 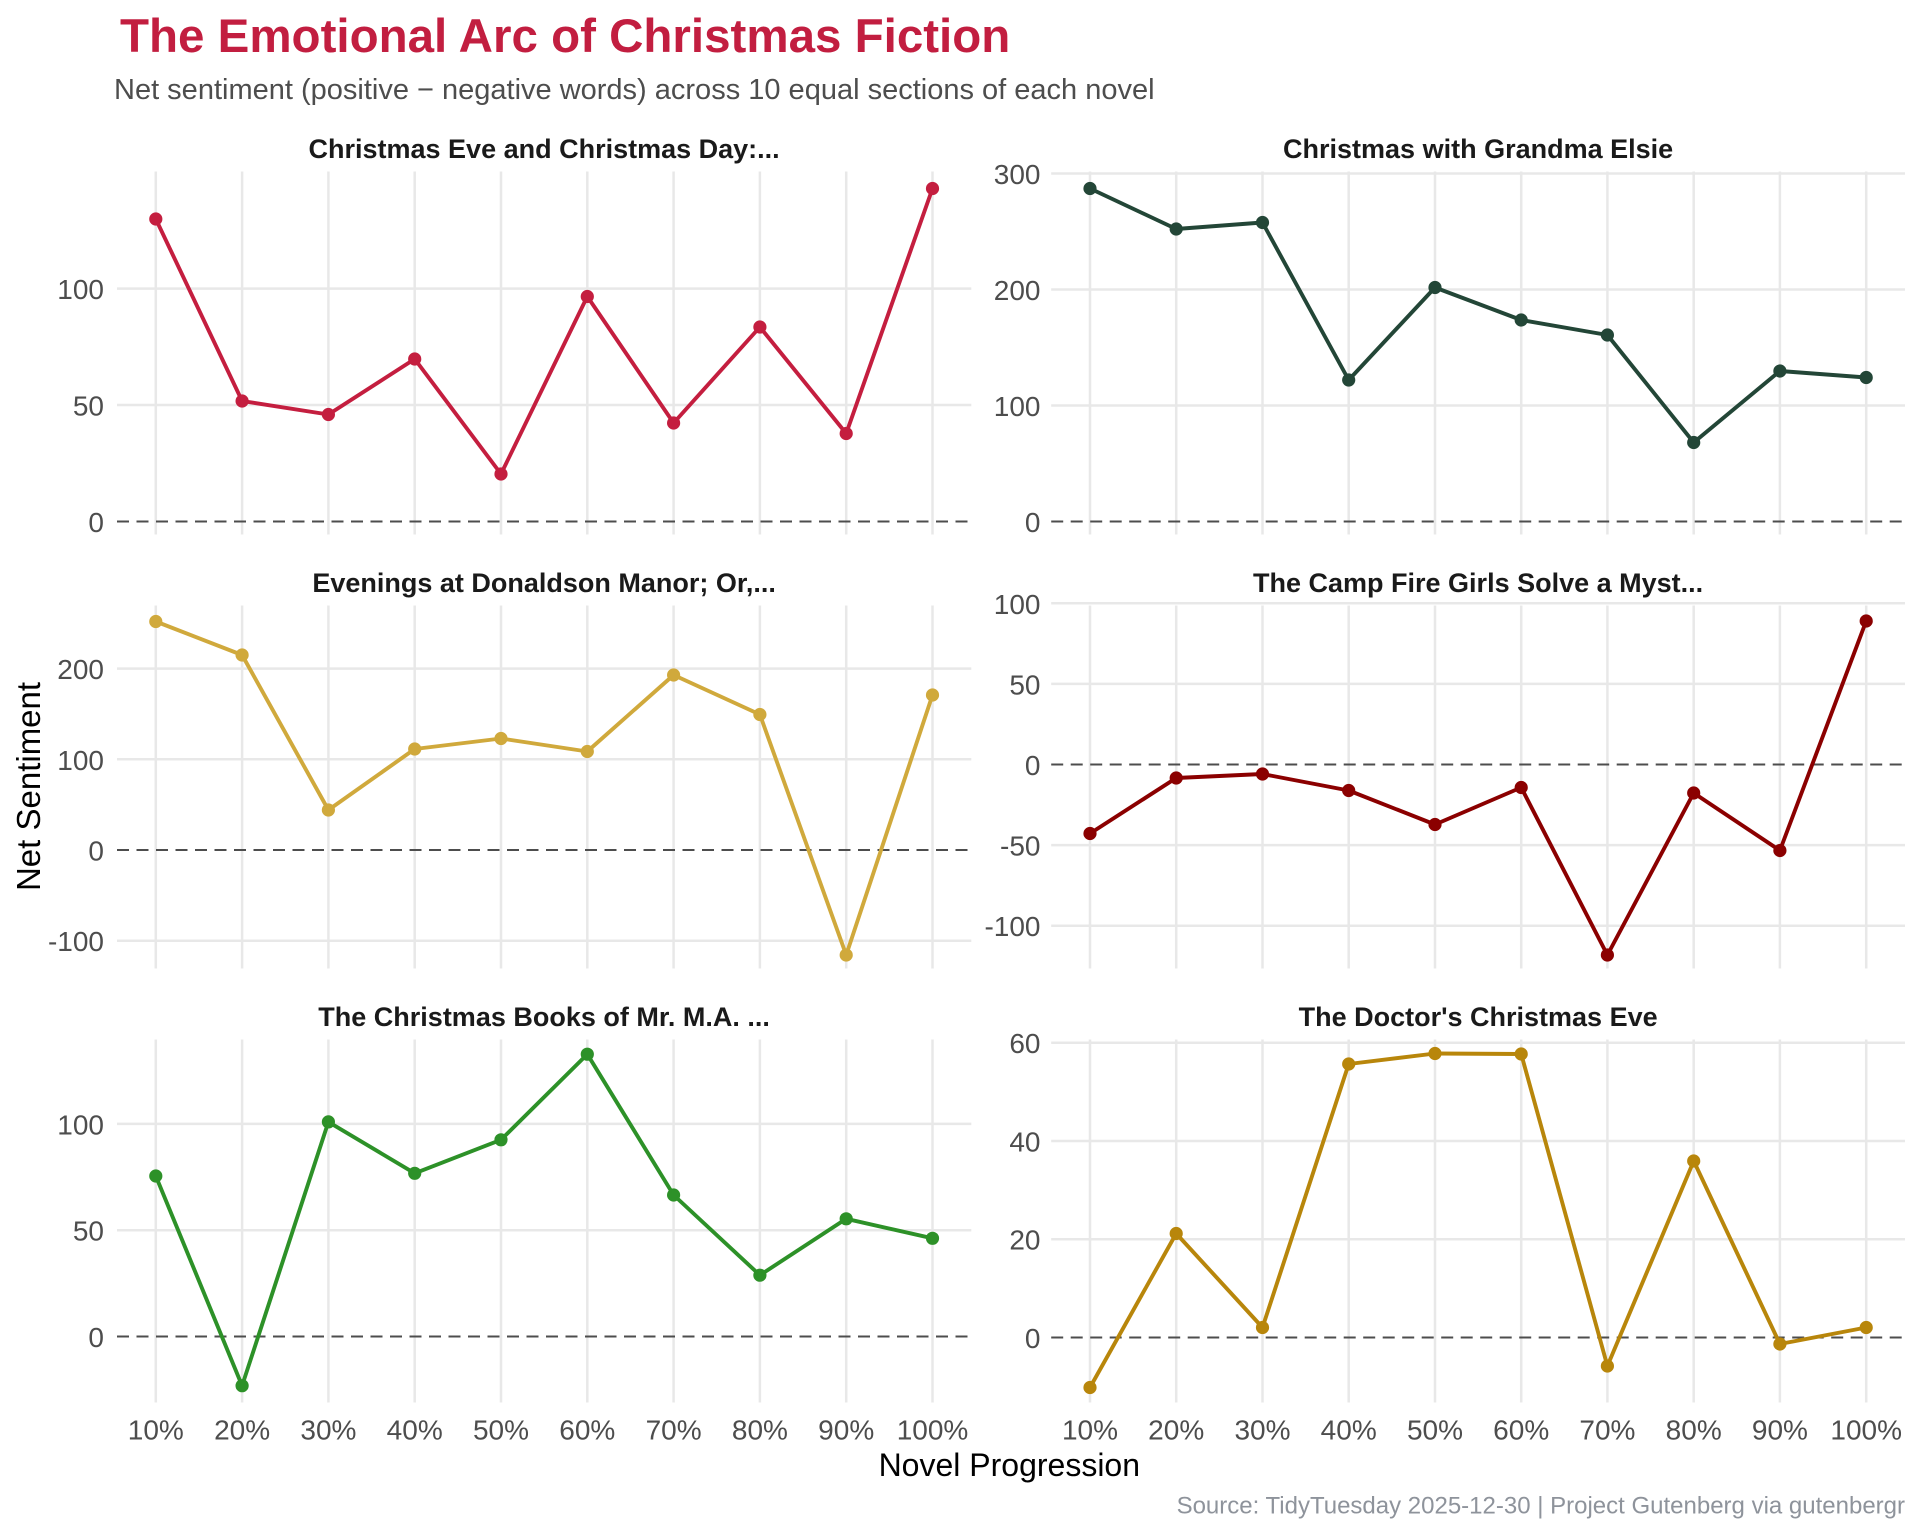 What do you see at coordinates (565, 36) in the screenshot?
I see `svg-text:The Emotional Arc of Christmas: The Emotional Arc of Christmas Fiction` at bounding box center [565, 36].